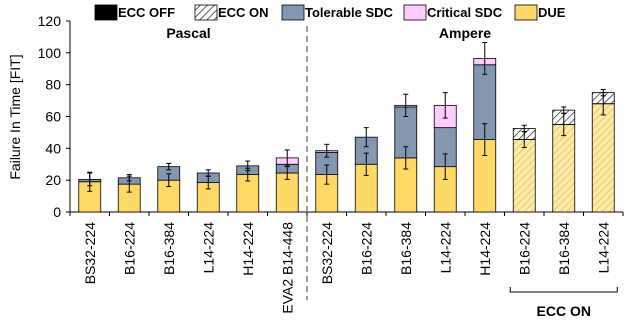 This screenshot has height=321, width=626. I want to click on y-tick-label: 60, so click(53, 117).